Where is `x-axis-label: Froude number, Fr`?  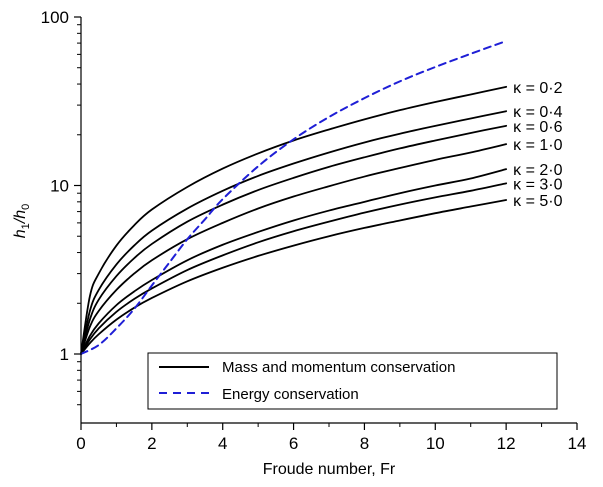 x-axis-label: Froude number, Fr is located at coordinates (329, 469).